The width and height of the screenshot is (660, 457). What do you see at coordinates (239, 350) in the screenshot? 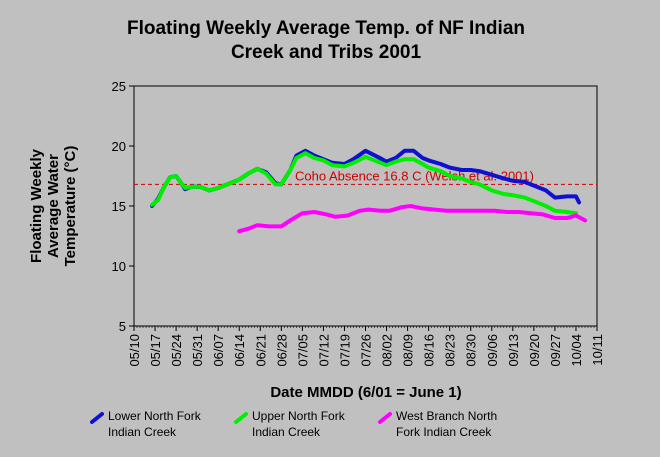
I see `x-tick-label: 06/14` at bounding box center [239, 350].